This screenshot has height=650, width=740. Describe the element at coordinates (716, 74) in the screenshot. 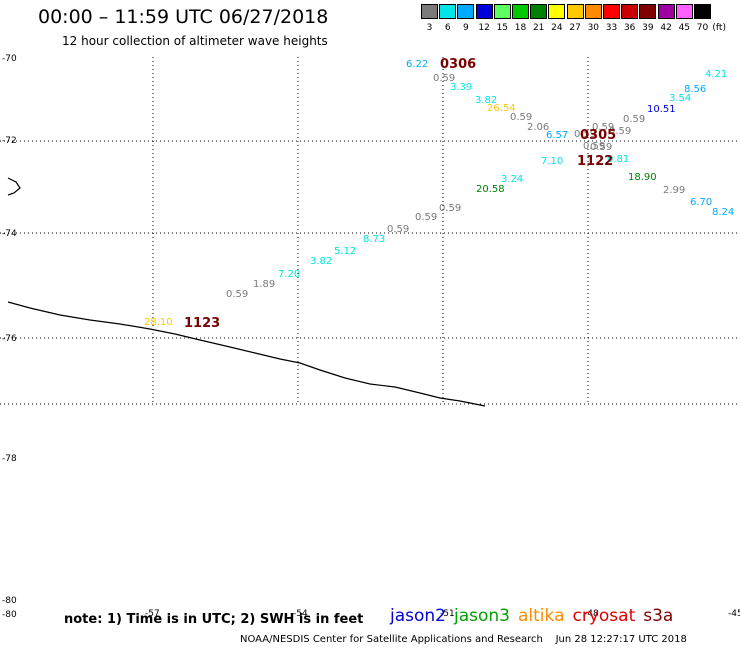

I see `wave-height-value: 4.21` at that location.